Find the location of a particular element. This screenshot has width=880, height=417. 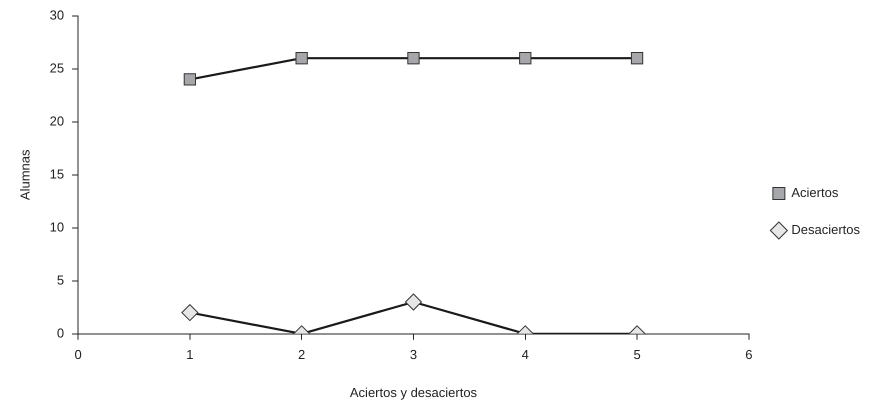

x-tick-label: 6 is located at coordinates (748, 354).